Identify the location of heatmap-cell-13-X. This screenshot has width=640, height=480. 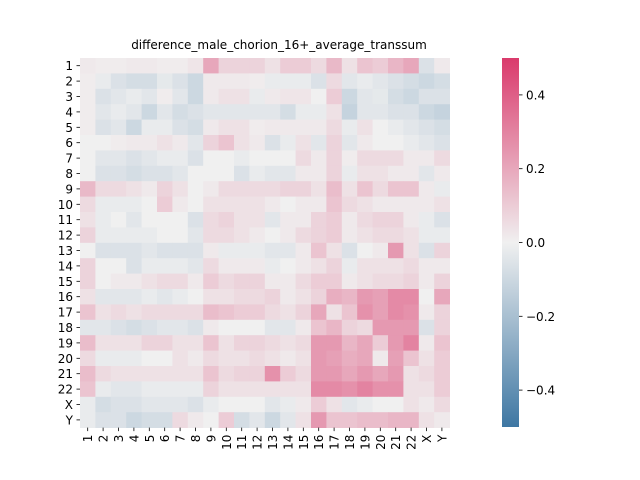
(426, 250).